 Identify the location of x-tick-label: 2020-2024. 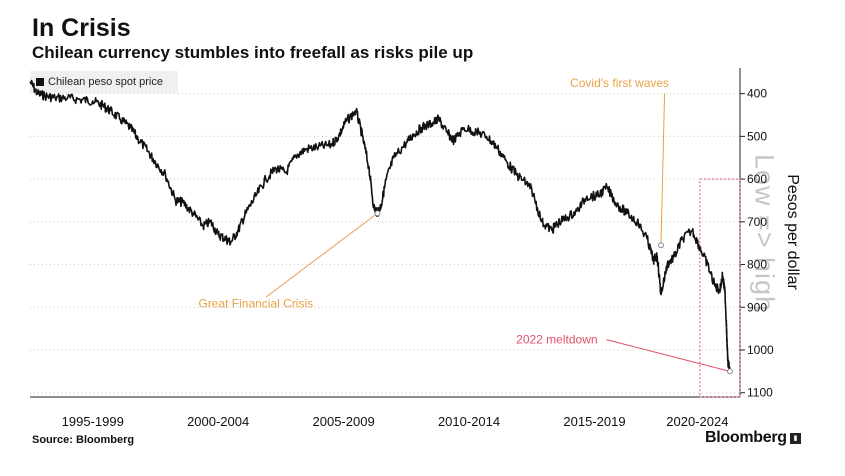
(697, 421).